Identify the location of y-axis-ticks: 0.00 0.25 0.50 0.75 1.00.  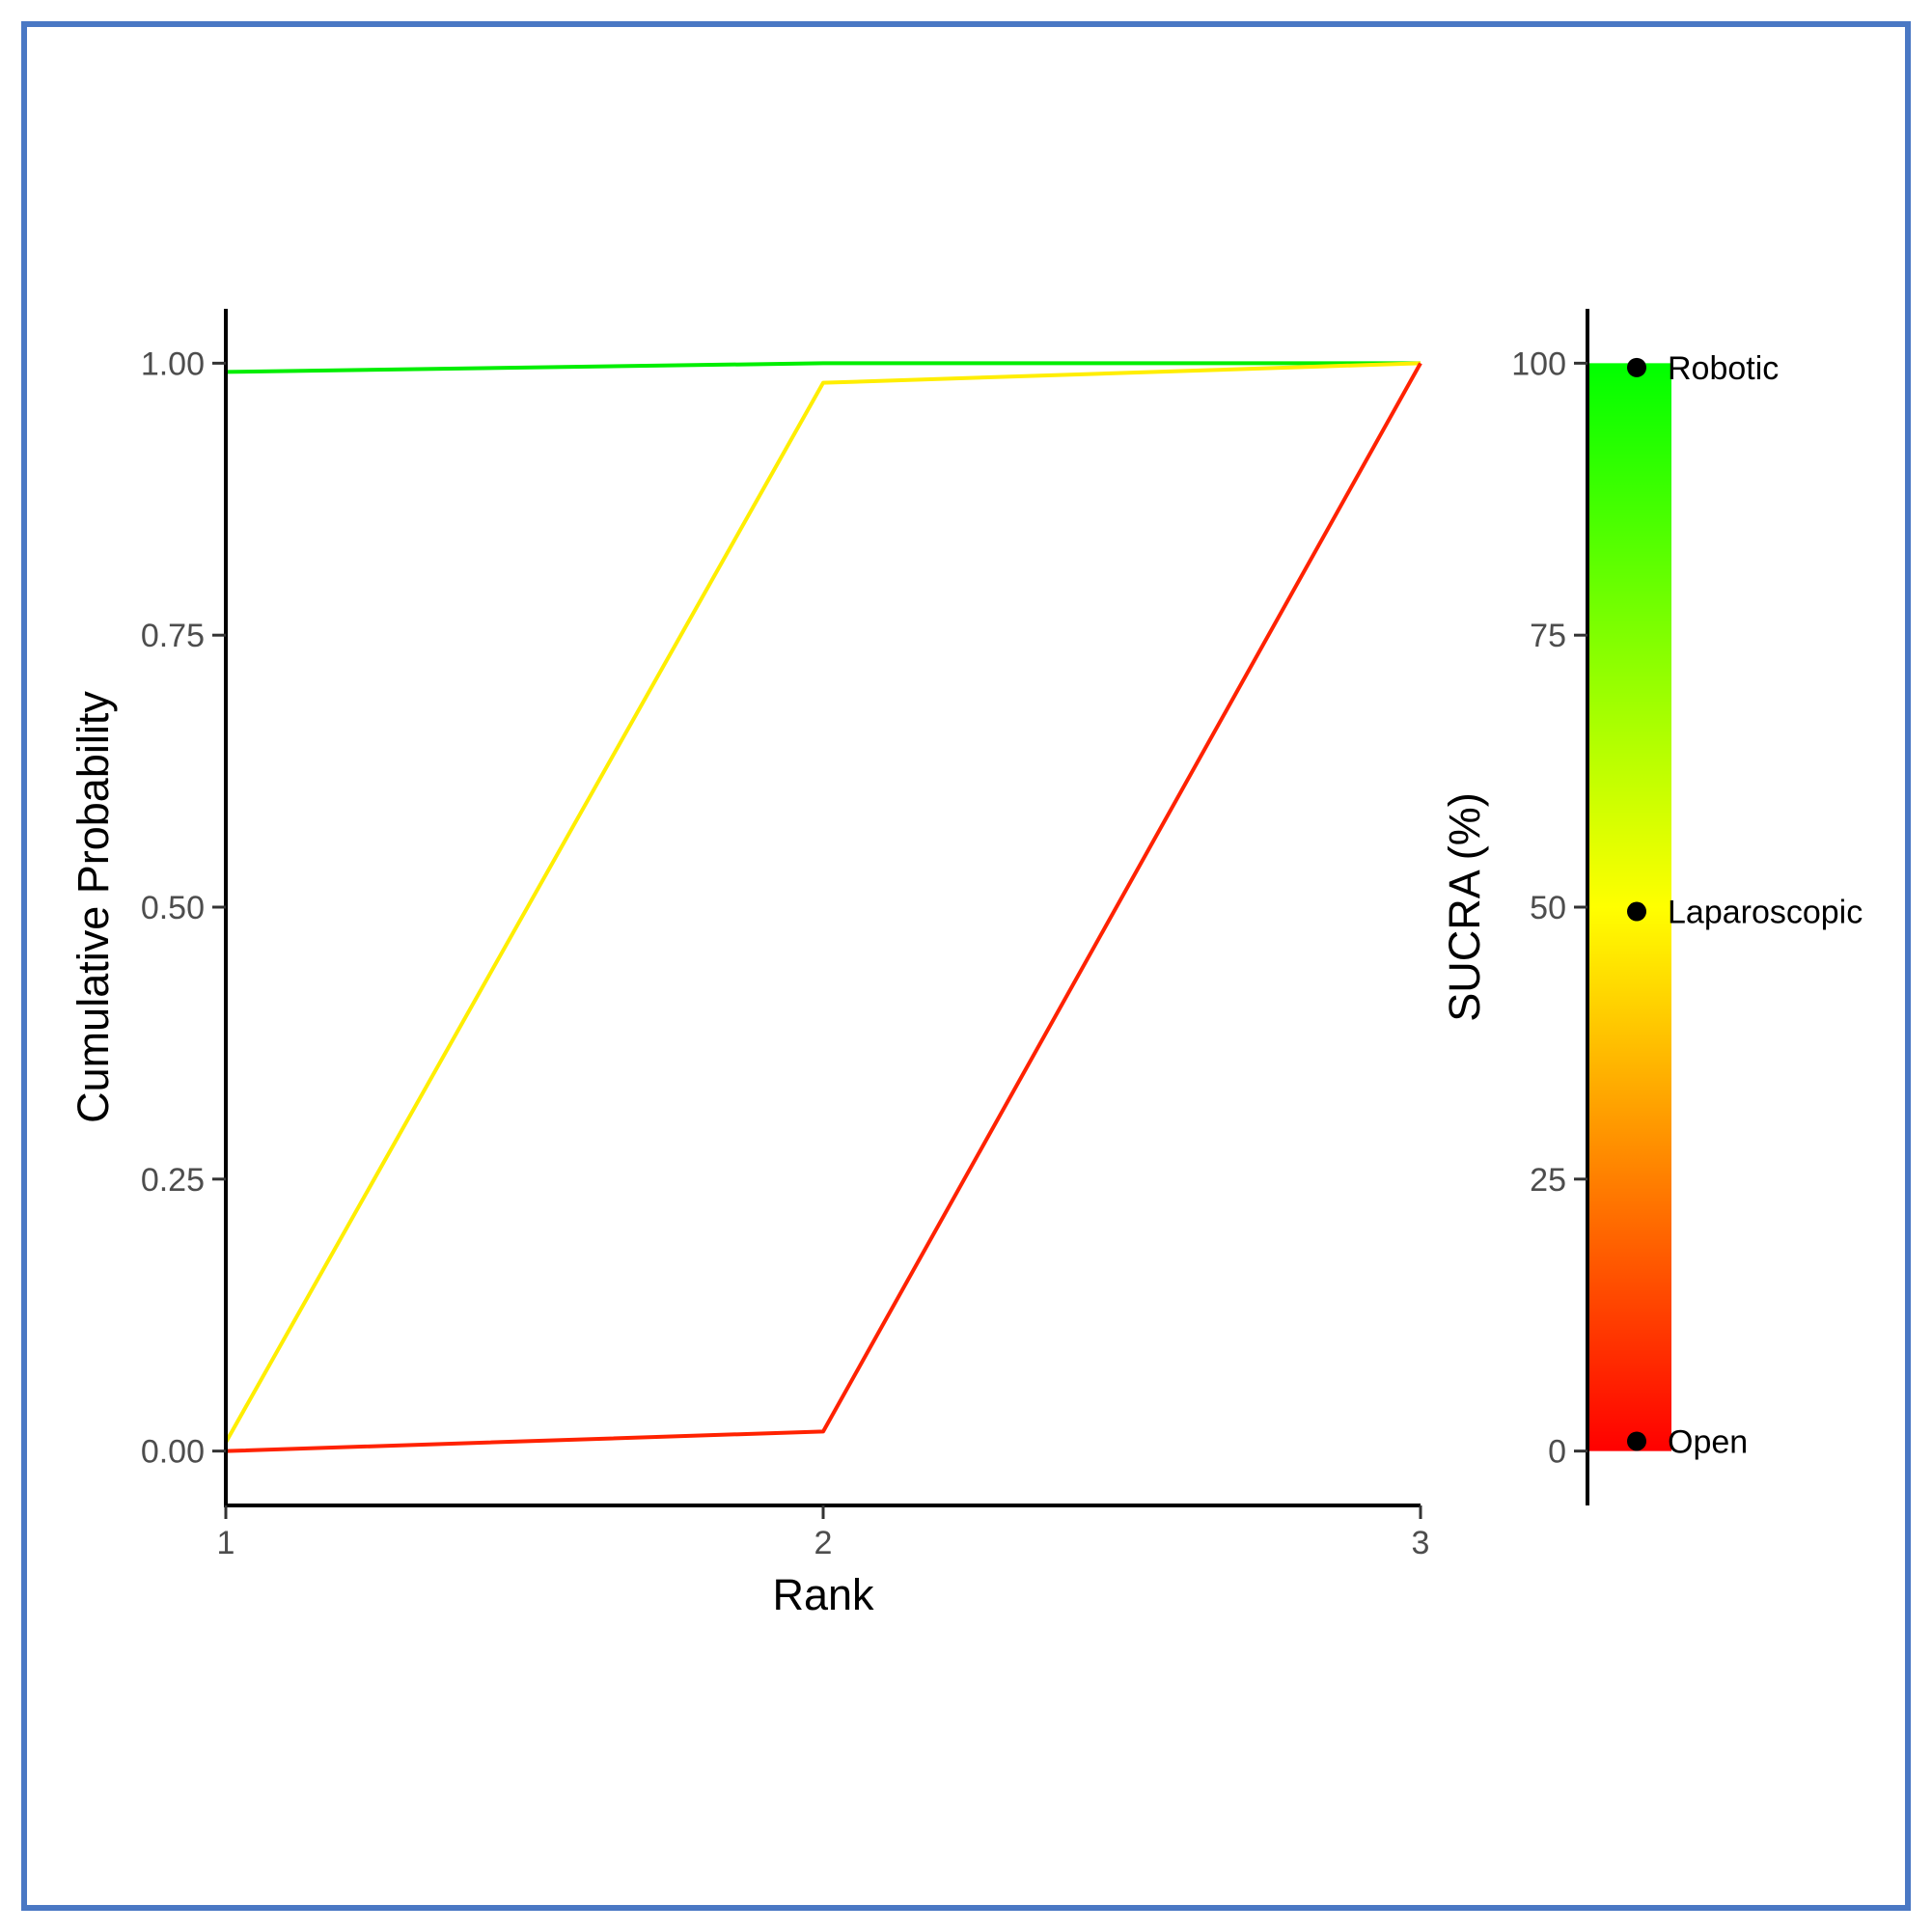
(183, 908).